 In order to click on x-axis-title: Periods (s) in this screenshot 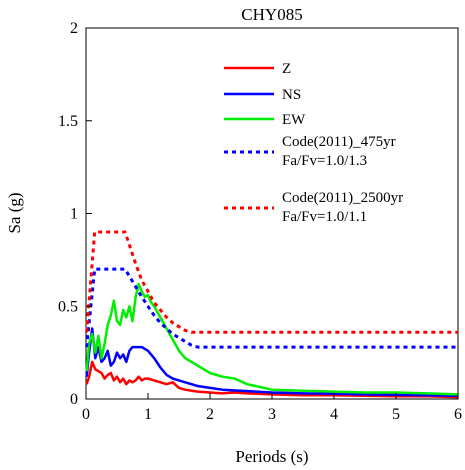, I will do `click(271, 456)`.